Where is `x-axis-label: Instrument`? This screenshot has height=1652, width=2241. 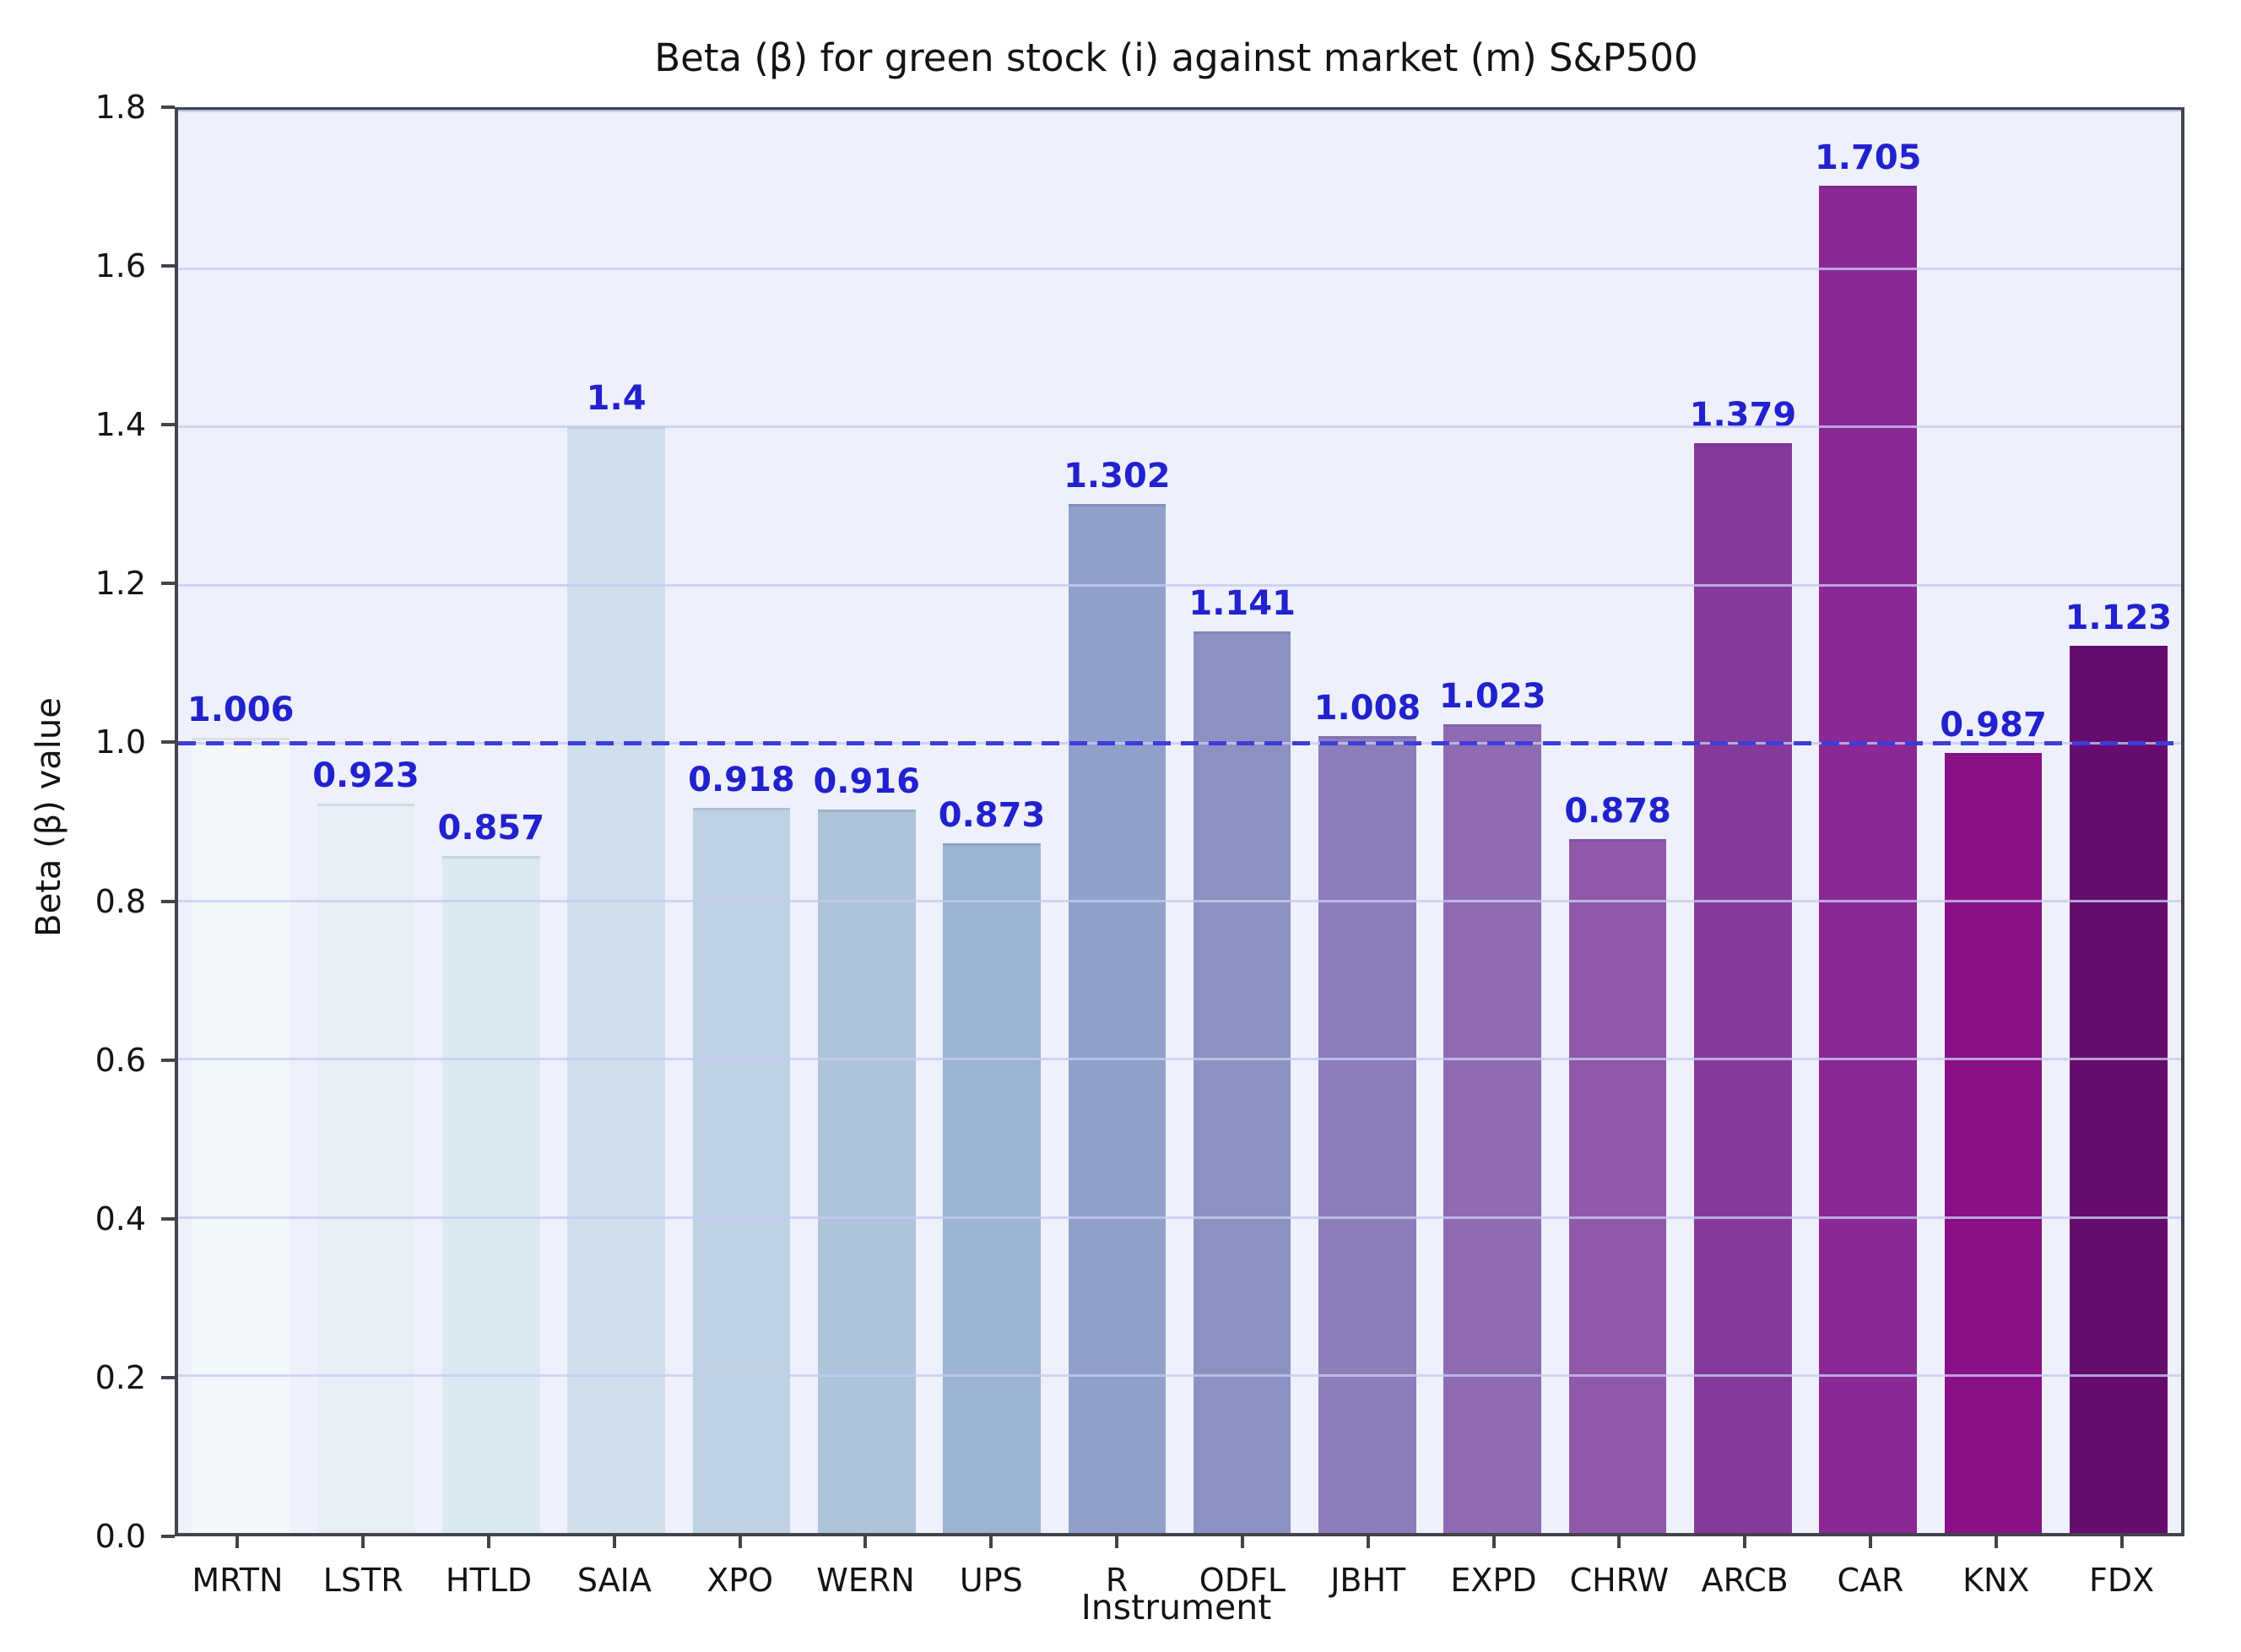 x-axis-label: Instrument is located at coordinates (1176, 1607).